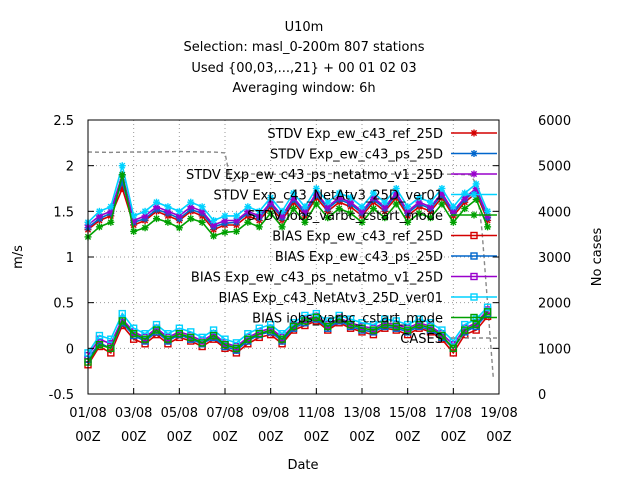 This screenshot has height=480, width=640. I want to click on legend-label: BIAS Exp_c43_NetAtv3_25D_ver01, so click(330, 298).